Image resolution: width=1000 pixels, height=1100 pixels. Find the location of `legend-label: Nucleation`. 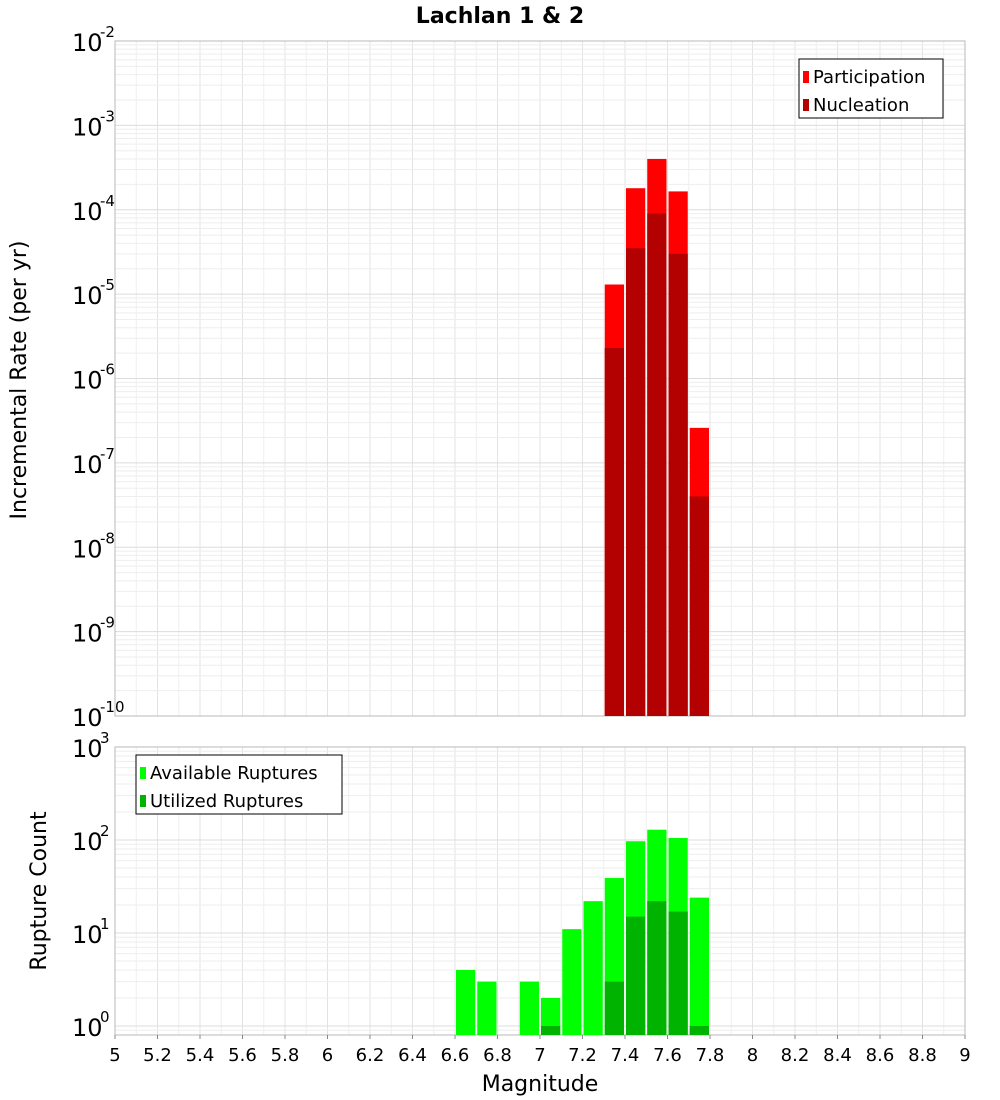

legend-label: Nucleation is located at coordinates (861, 105).